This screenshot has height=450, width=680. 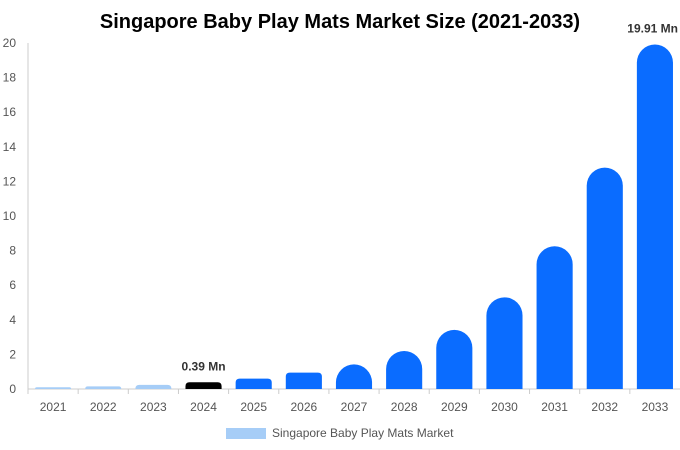 What do you see at coordinates (354, 376) in the screenshot?
I see `bar-2027` at bounding box center [354, 376].